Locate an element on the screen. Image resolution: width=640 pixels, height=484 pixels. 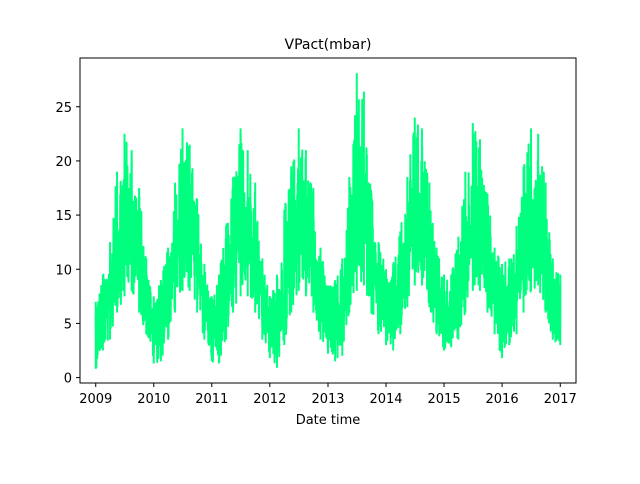
y-tick-label: 25 is located at coordinates (63, 108).